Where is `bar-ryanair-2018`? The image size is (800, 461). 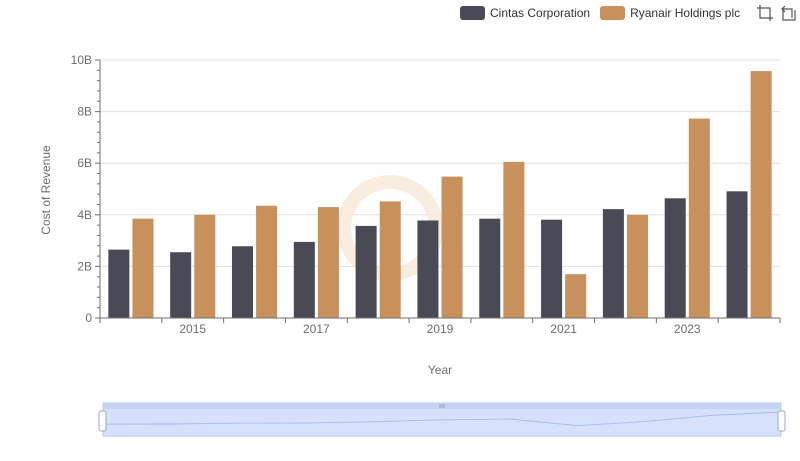 bar-ryanair-2018 is located at coordinates (390, 259).